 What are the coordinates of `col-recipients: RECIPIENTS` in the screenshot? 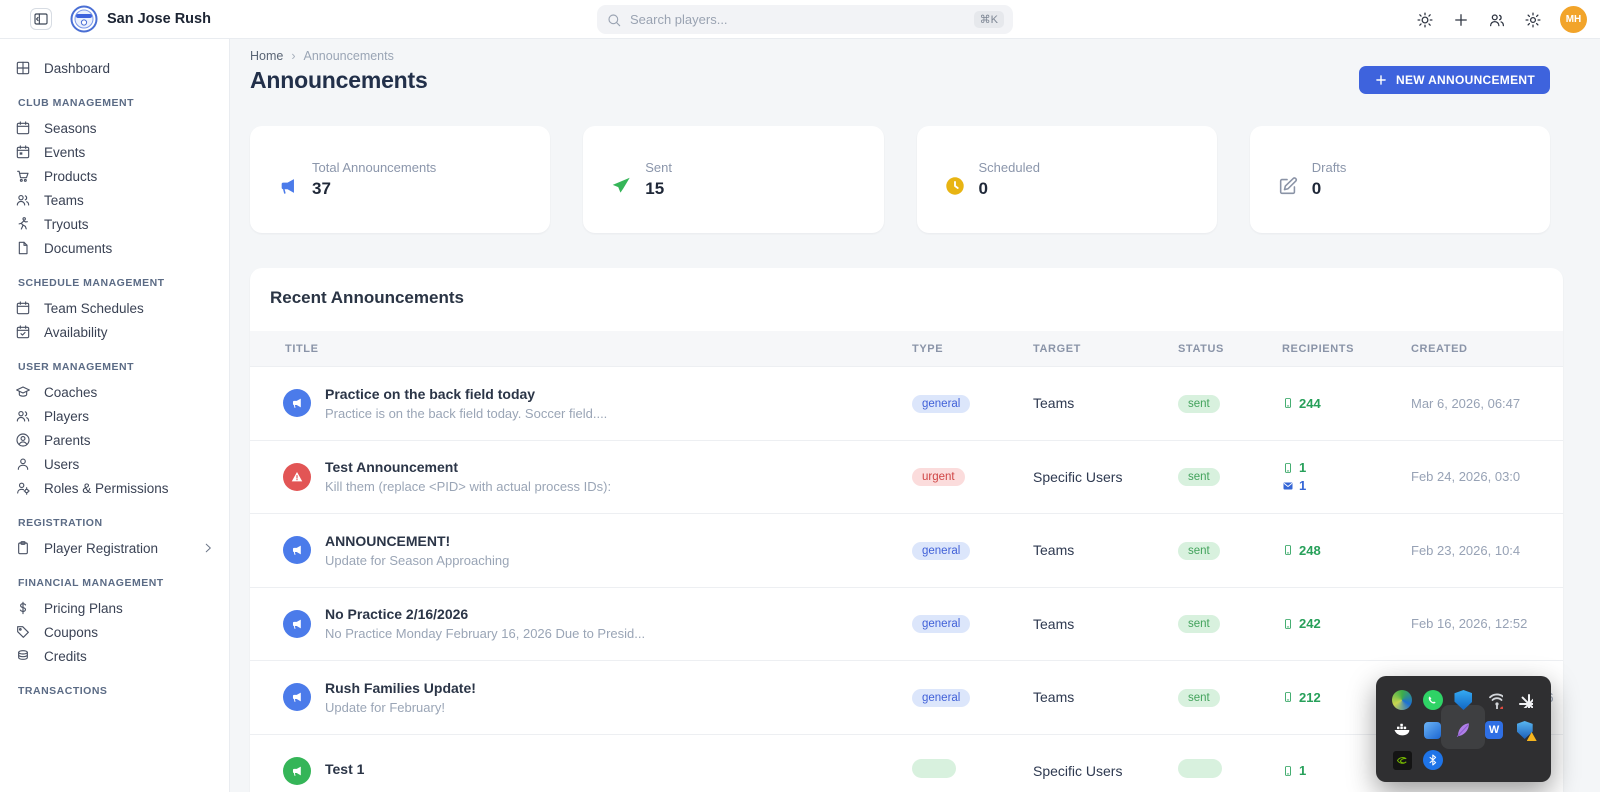 It's located at (1318, 348).